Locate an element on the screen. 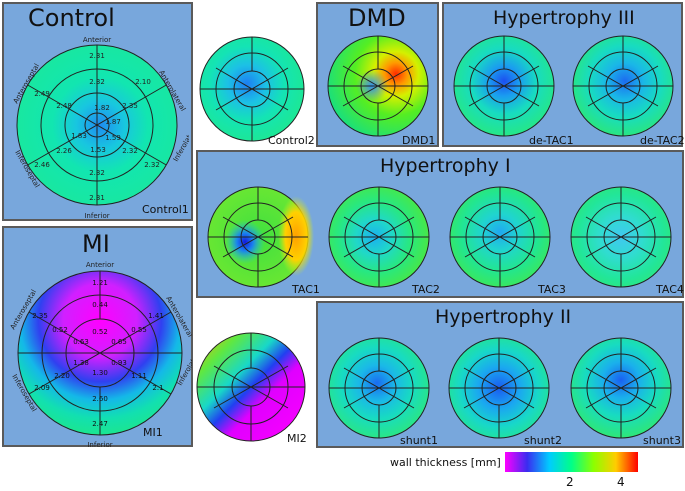  tac3-bullseye is located at coordinates (500, 237).